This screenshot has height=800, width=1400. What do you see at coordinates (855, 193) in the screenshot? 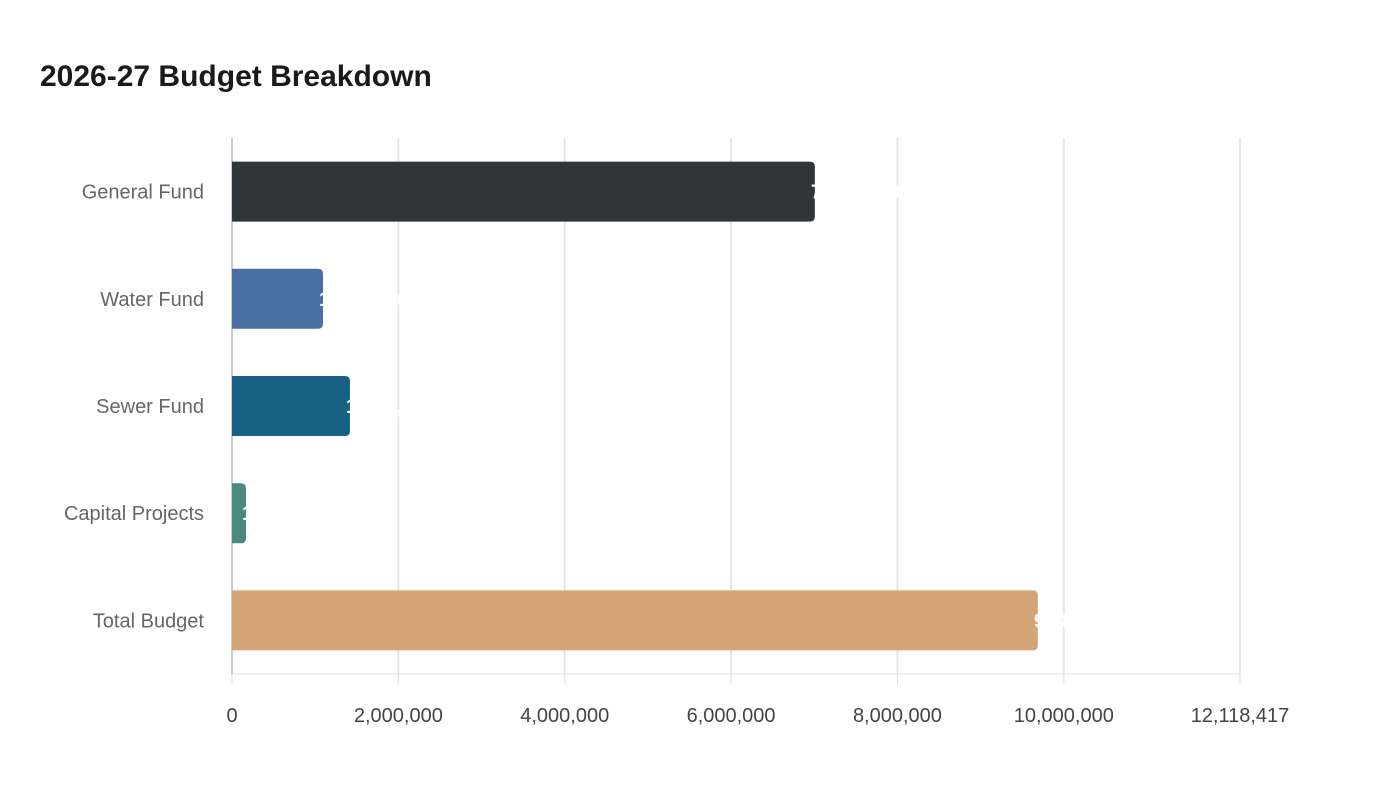
I see `data-label: 7,007,000` at bounding box center [855, 193].